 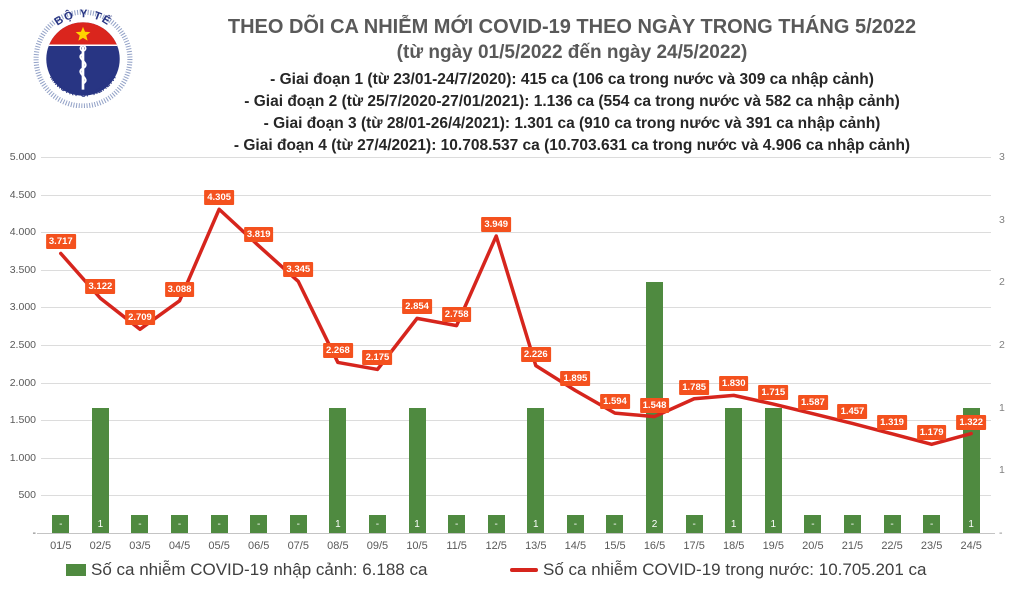 What do you see at coordinates (22, 307) in the screenshot?
I see `y-axis-tick-label: 3.000` at bounding box center [22, 307].